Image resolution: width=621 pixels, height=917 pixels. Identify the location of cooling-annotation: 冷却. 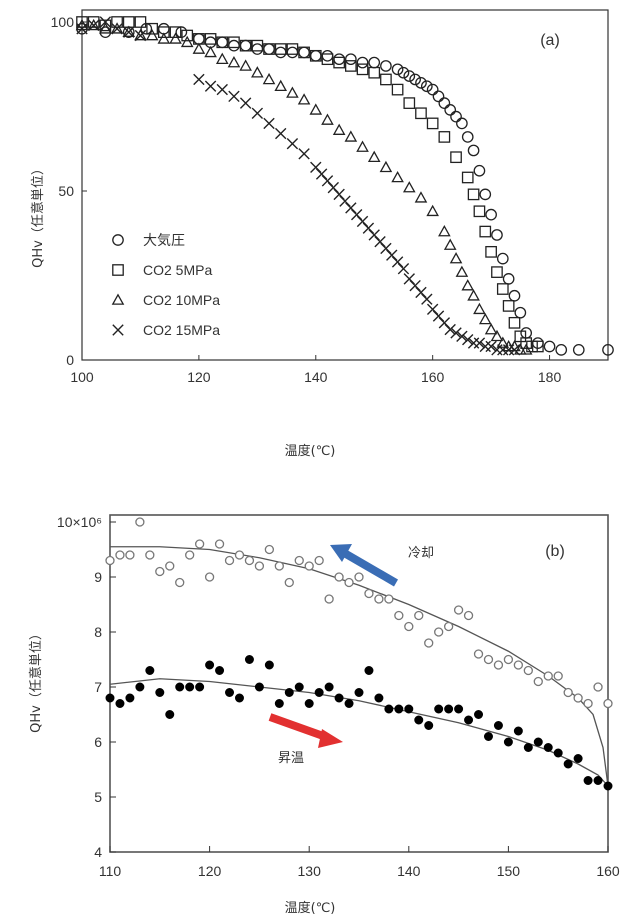
(421, 553).